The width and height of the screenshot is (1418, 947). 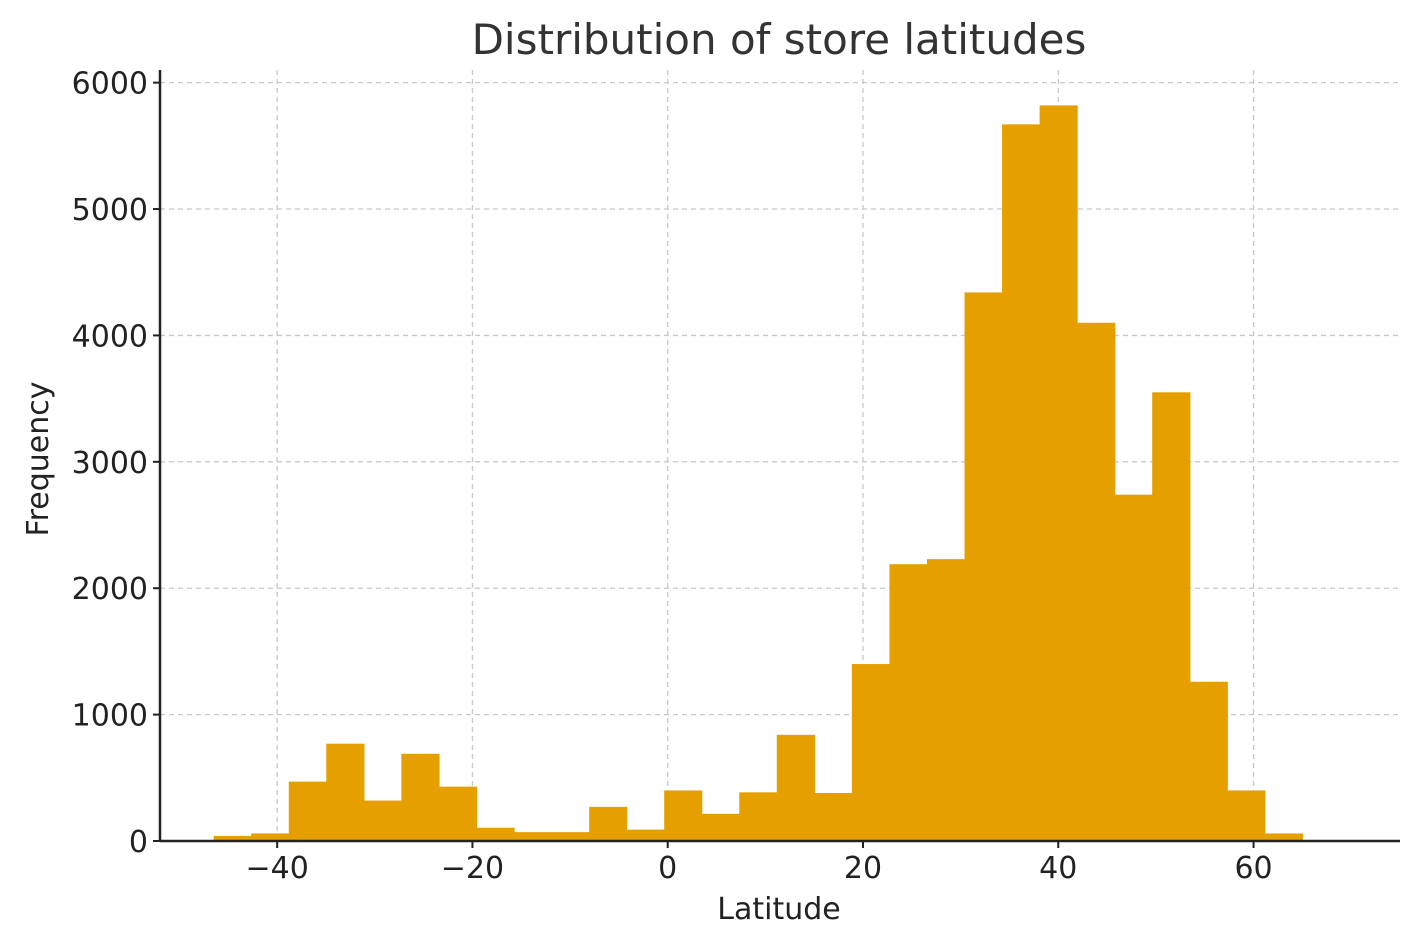 What do you see at coordinates (138, 842) in the screenshot?
I see `y-tick-label: 0` at bounding box center [138, 842].